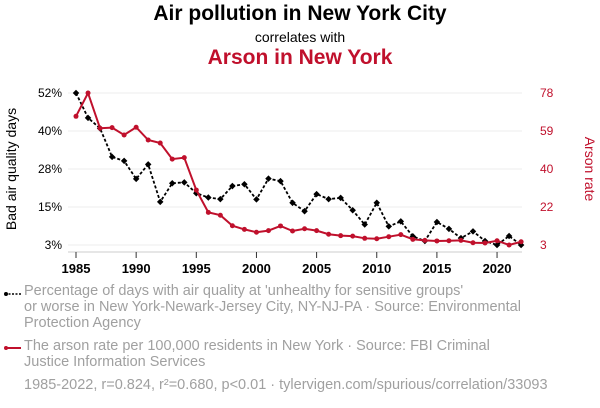 Image resolution: width=600 pixels, height=408 pixels. I want to click on y-tick-right: 40, so click(547, 169).